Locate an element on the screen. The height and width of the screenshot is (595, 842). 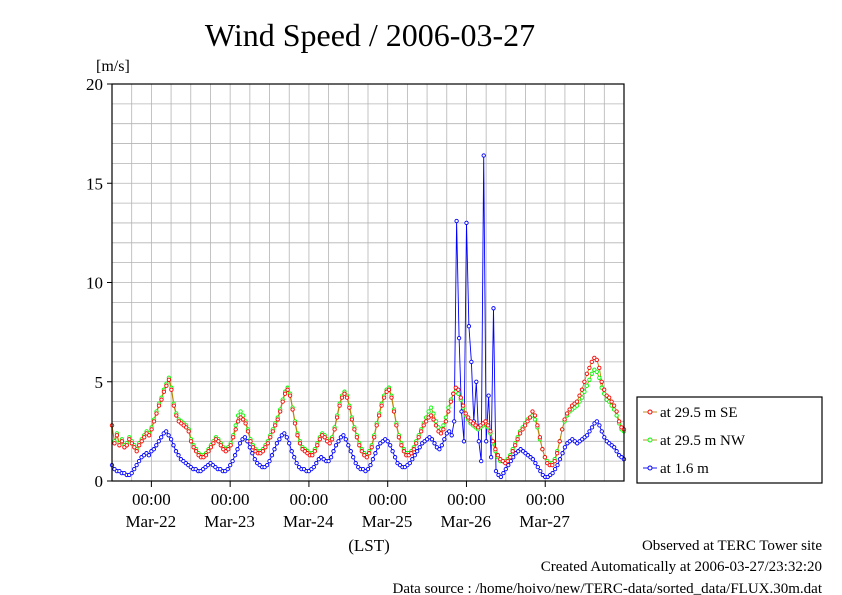
legend-box is located at coordinates (729, 440).